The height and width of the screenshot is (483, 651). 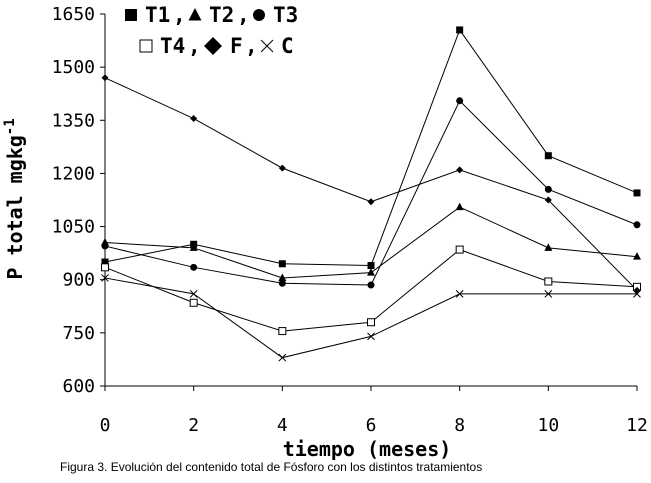 What do you see at coordinates (367, 449) in the screenshot?
I see `x-axis-title: tiempo (meses)` at bounding box center [367, 449].